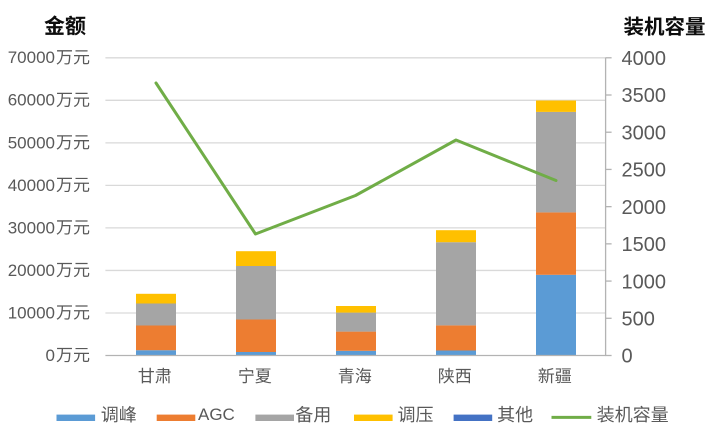 The image size is (713, 437). I want to click on svg-text: 20000, so click(31, 270).